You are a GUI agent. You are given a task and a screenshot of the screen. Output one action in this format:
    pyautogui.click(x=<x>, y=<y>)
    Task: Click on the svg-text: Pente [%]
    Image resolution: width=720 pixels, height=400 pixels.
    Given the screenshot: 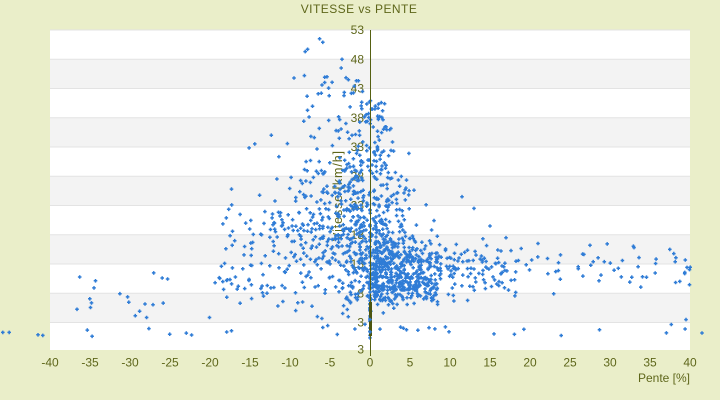 What is the action you would take?
    pyautogui.click(x=664, y=378)
    